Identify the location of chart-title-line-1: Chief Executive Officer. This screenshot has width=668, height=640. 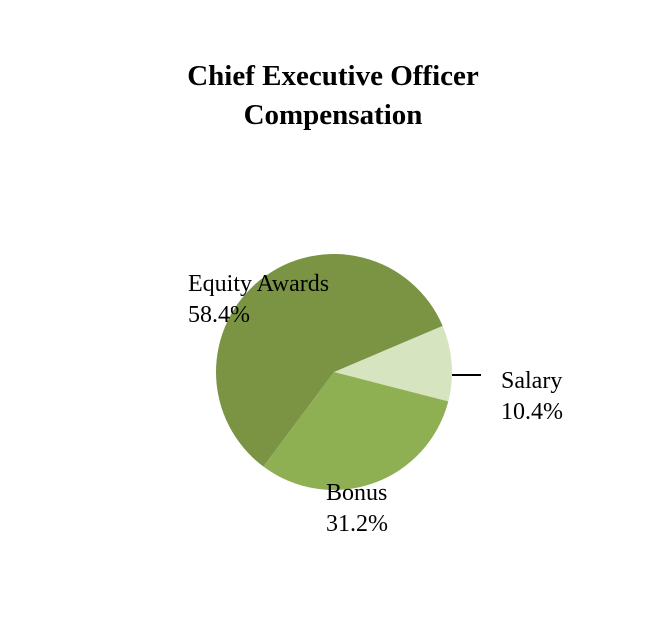
(333, 76).